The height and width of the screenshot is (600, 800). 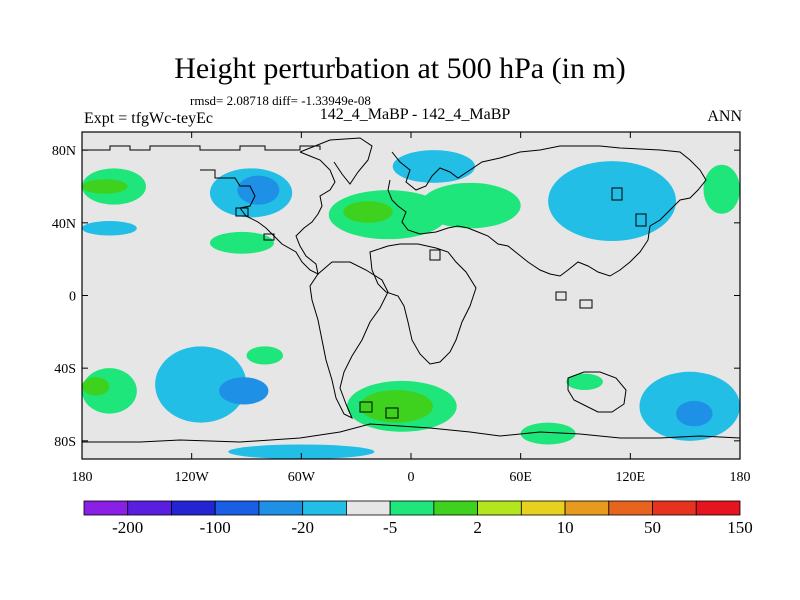 I want to click on y-tick-label: 80N, so click(x=64, y=151).